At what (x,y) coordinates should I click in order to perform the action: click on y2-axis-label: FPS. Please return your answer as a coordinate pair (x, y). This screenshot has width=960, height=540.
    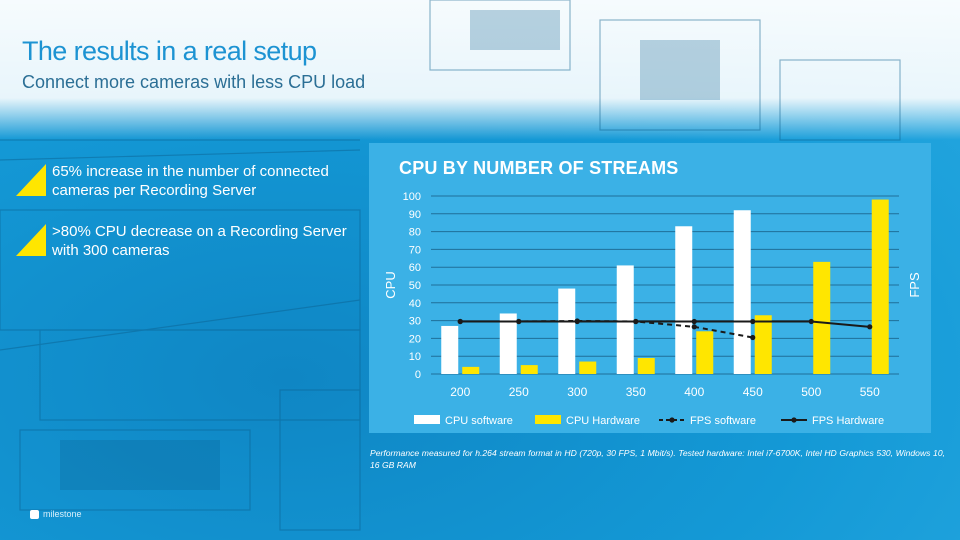
    Looking at the image, I should click on (914, 285).